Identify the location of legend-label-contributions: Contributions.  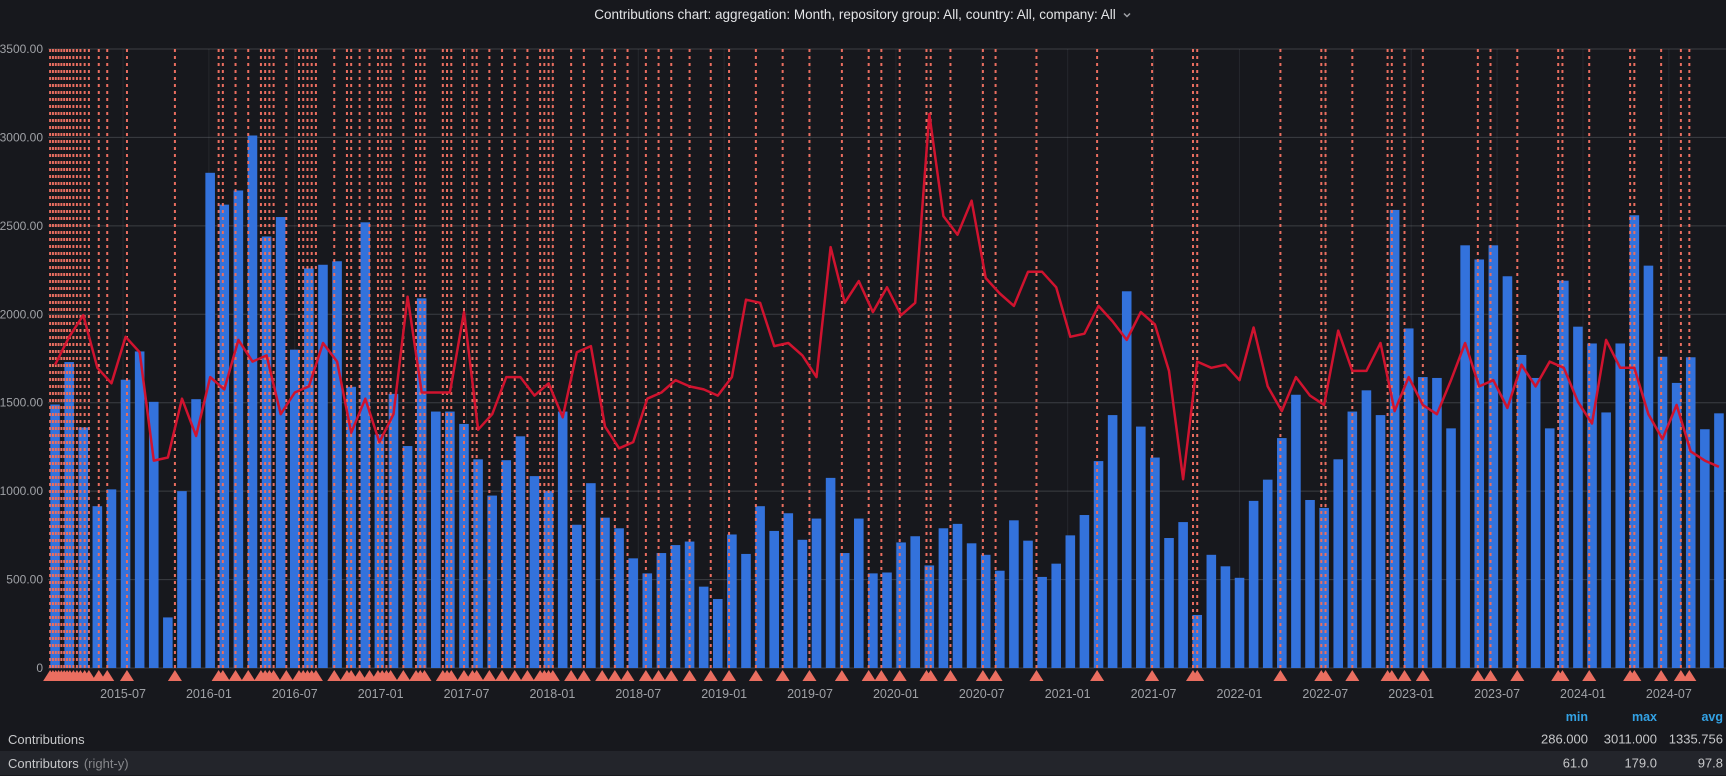
(46, 739).